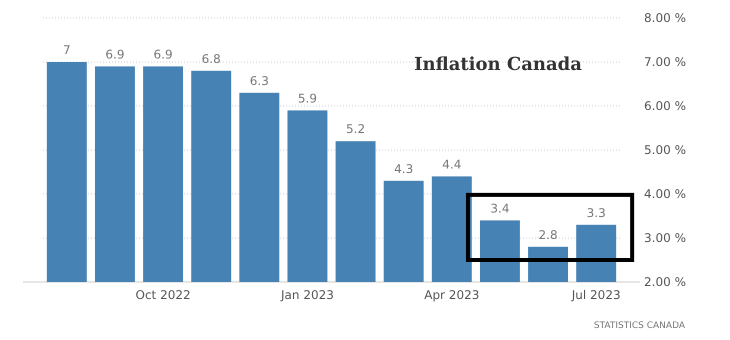  What do you see at coordinates (665, 194) in the screenshot?
I see `y-tick-label: 4.00 %` at bounding box center [665, 194].